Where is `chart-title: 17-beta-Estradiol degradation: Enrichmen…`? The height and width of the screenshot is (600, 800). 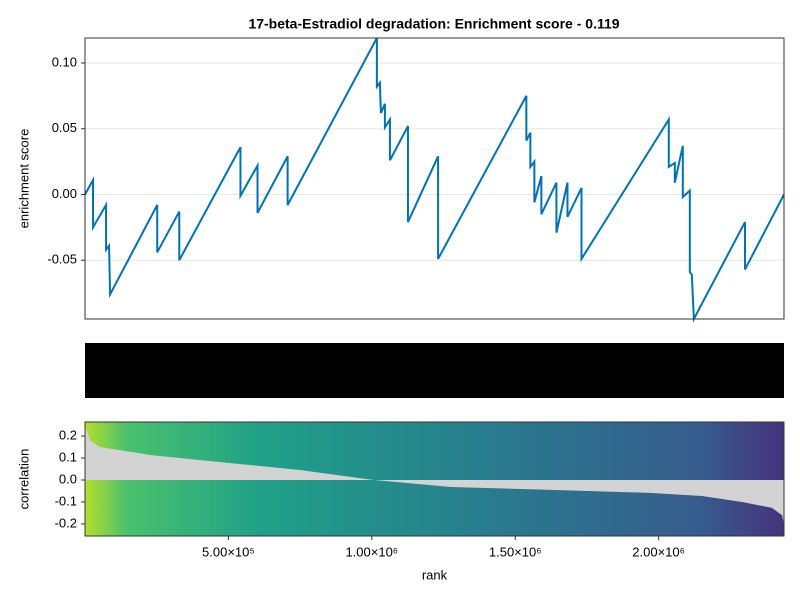 chart-title: 17-beta-Estradiol degradation: Enrichmen… is located at coordinates (433, 24).